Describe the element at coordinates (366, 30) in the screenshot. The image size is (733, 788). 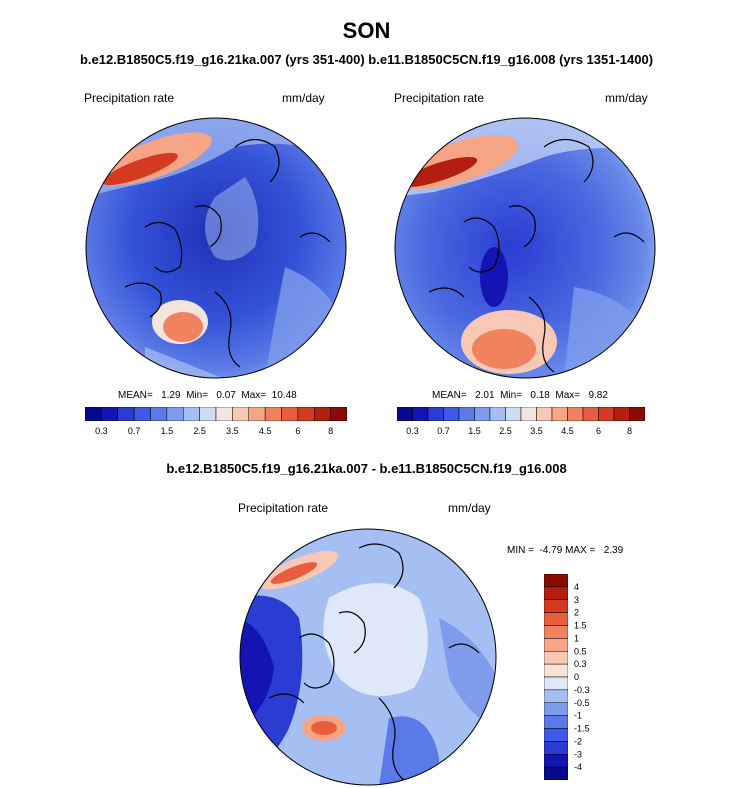
I see `season-title: SON` at that location.